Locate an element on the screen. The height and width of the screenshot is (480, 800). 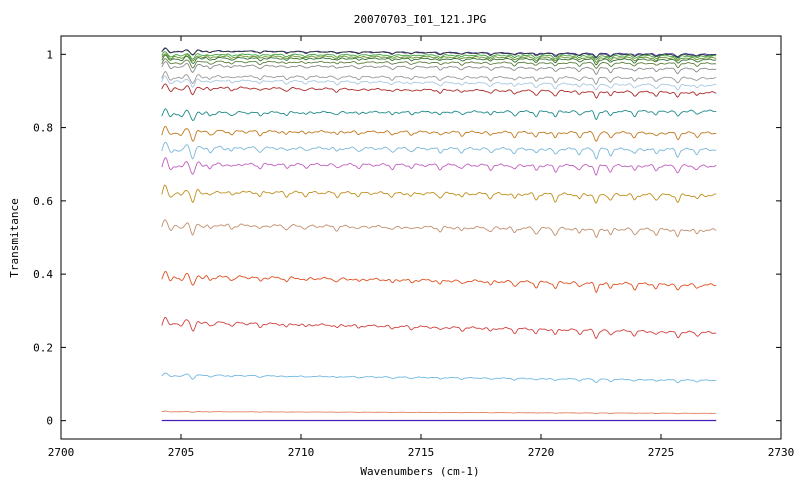
x-tick-label: 2715 is located at coordinates (421, 452).